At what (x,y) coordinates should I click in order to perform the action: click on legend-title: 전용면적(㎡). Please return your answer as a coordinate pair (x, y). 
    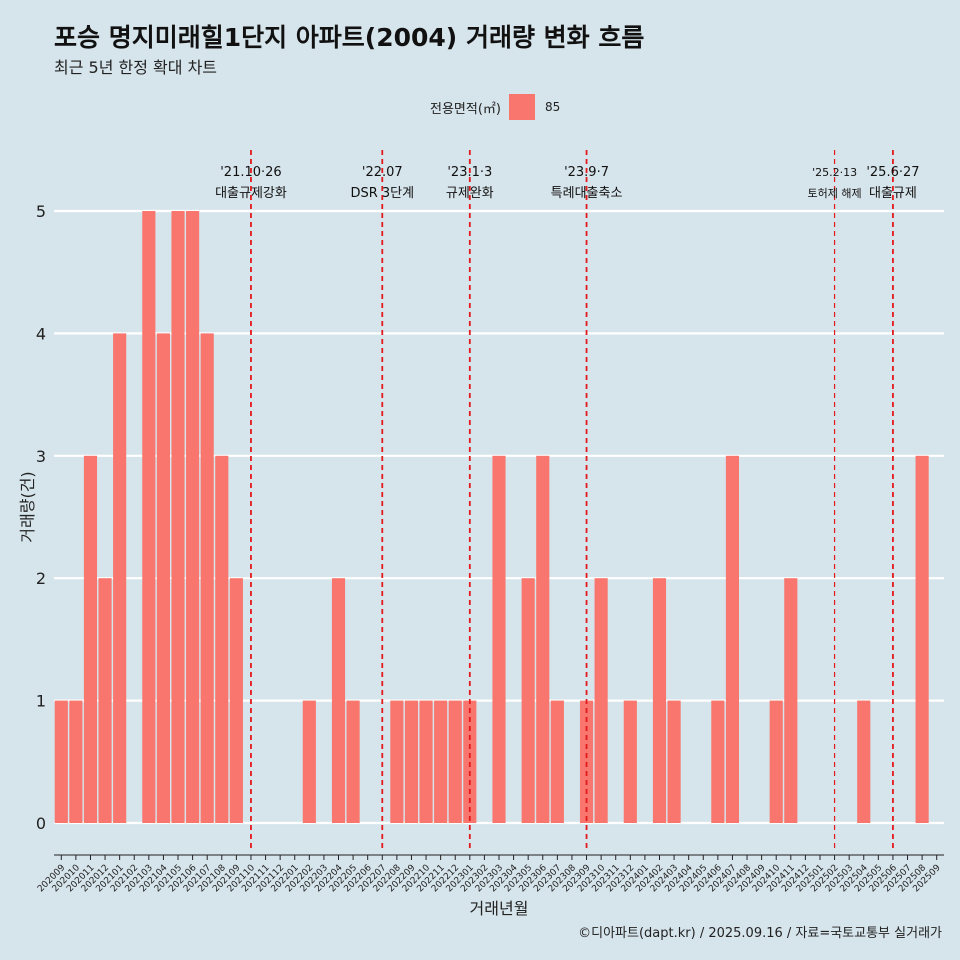
    Looking at the image, I should click on (465, 109).